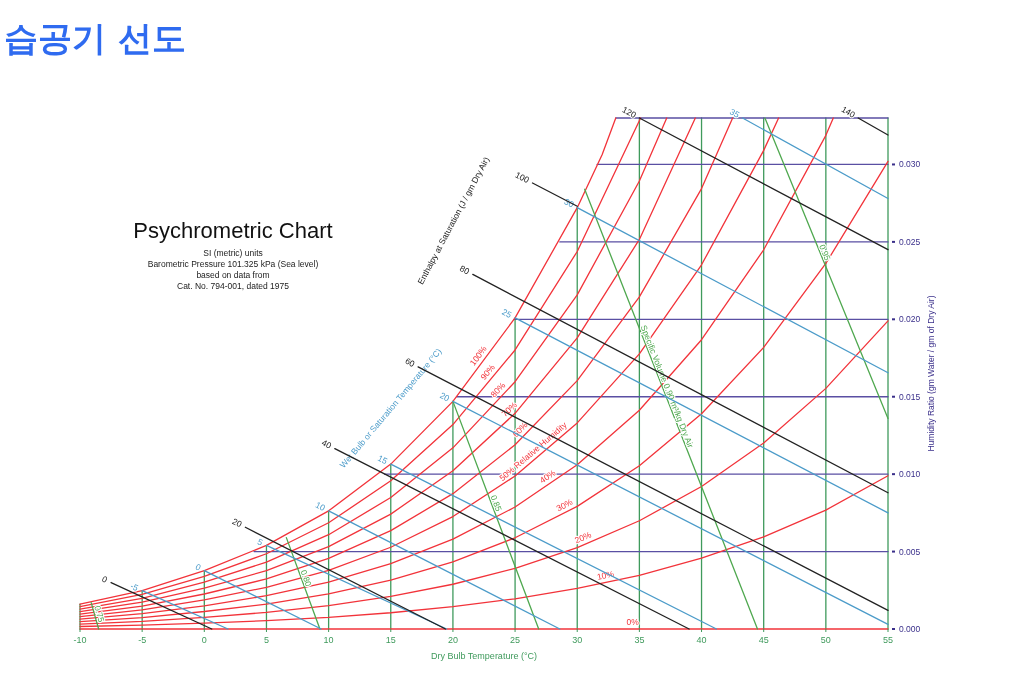 The image size is (1020, 680). Describe the element at coordinates (80, 640) in the screenshot. I see `x-tick-label: -10` at that location.